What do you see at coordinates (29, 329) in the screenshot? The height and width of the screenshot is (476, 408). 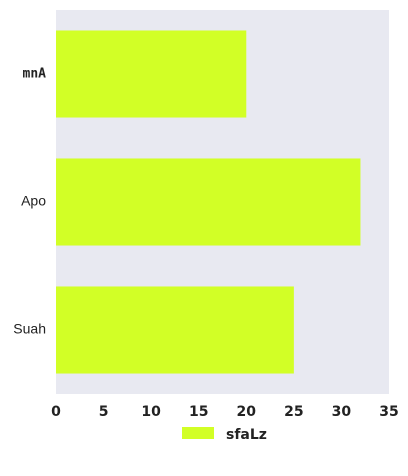 I see `y-tick-label-suah: Suah` at bounding box center [29, 329].